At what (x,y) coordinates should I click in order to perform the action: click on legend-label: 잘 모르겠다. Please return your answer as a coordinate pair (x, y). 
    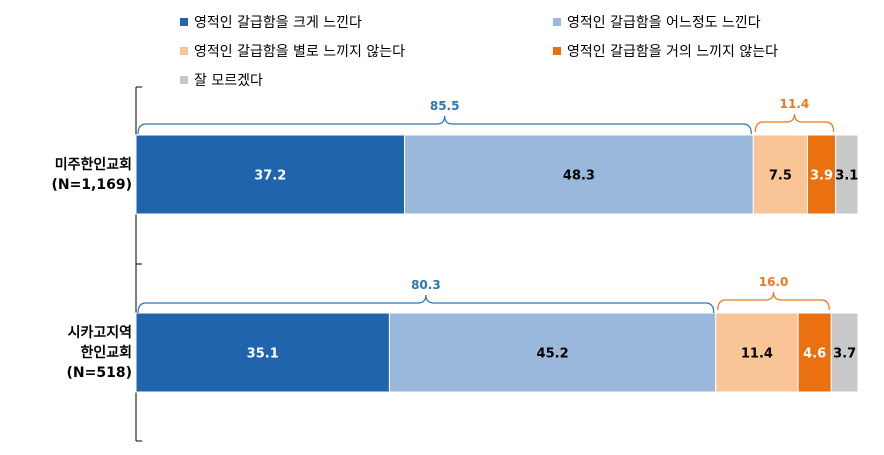
    Looking at the image, I should click on (228, 81).